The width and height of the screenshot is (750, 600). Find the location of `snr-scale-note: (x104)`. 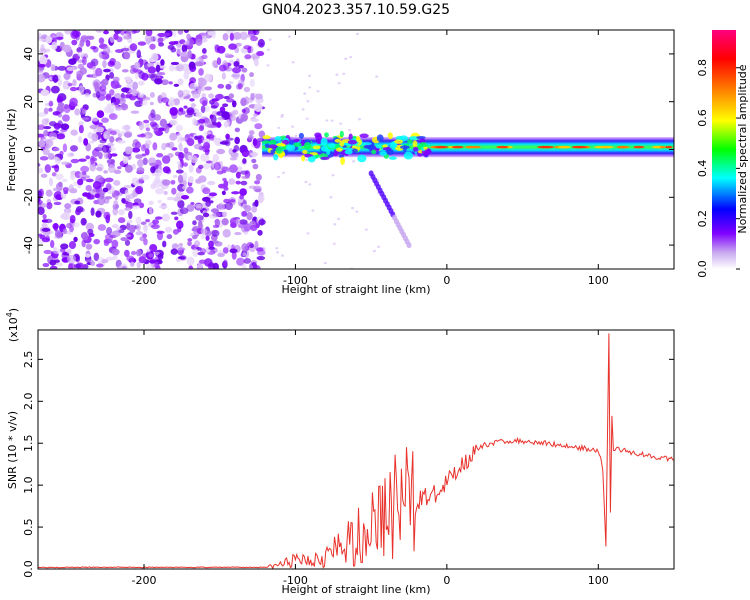

snr-scale-note: (x104) is located at coordinates (12, 325).